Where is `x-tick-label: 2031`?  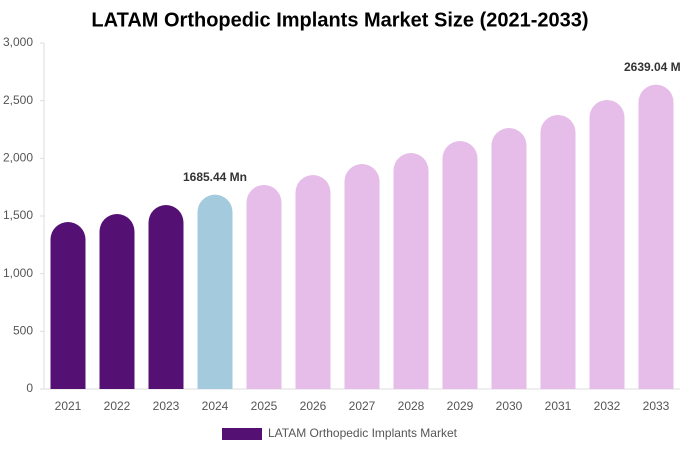
x-tick-label: 2031 is located at coordinates (558, 406).